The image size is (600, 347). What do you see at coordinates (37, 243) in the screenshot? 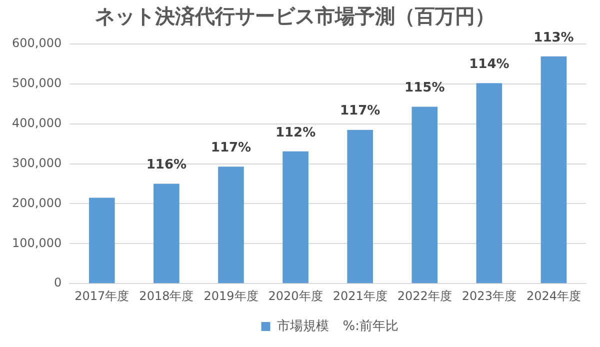
I see `y-tick-label: 100,000` at bounding box center [37, 243].